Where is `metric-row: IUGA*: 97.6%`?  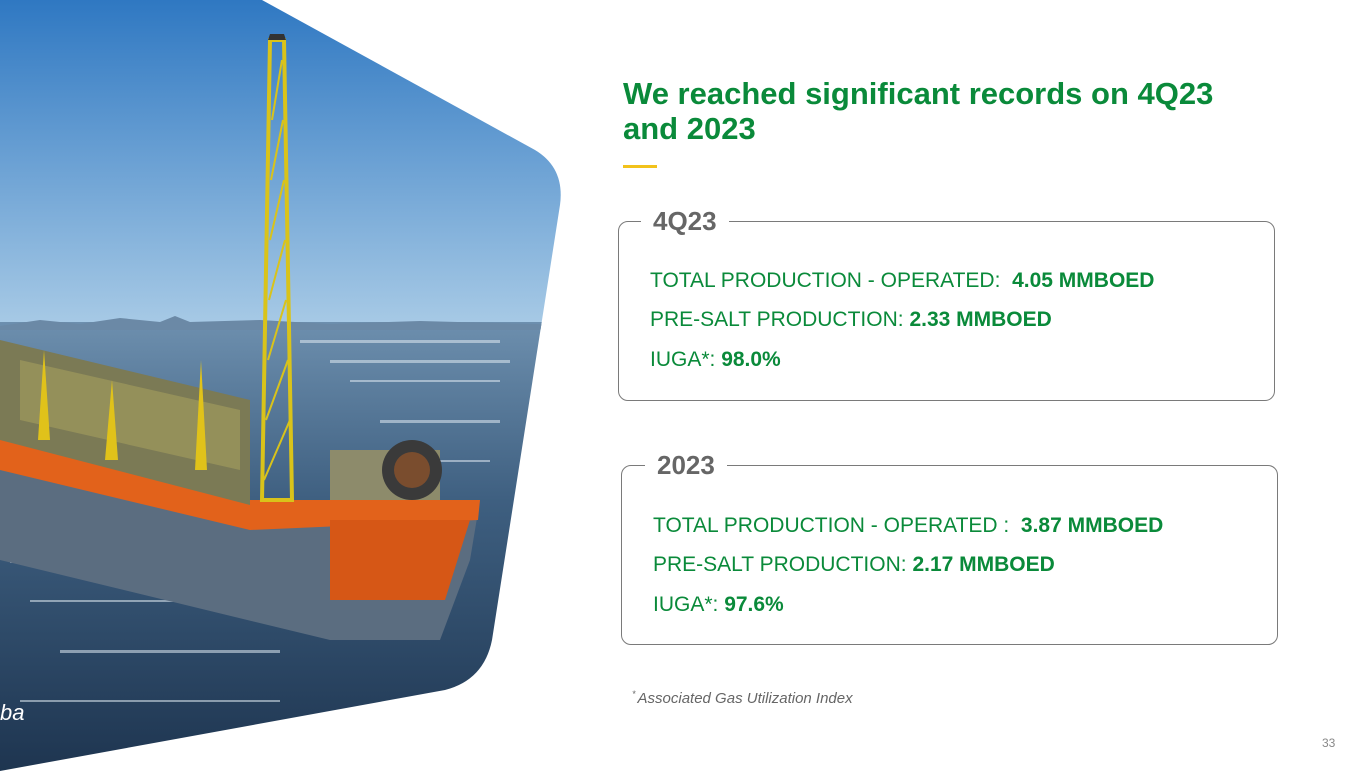
metric-row: IUGA*: 97.6% is located at coordinates (718, 605).